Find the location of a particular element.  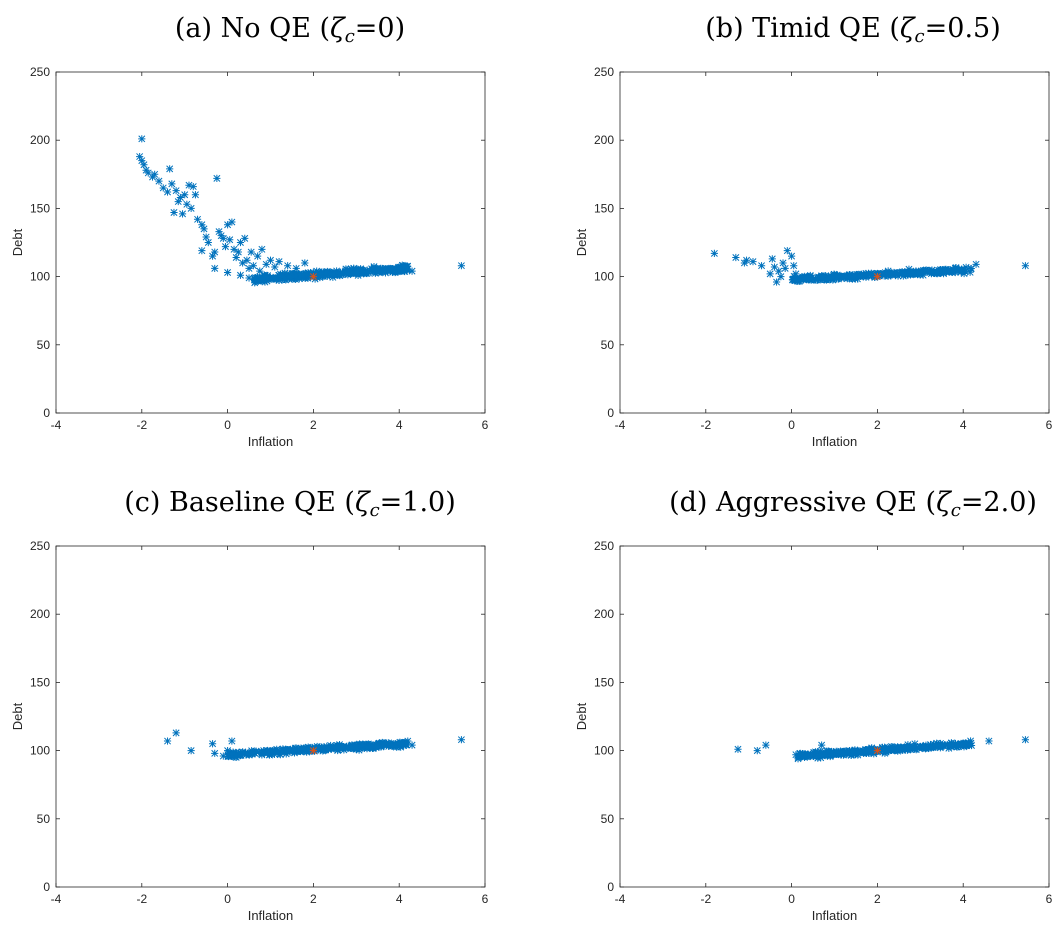

x-tick-label: 2 is located at coordinates (877, 425).